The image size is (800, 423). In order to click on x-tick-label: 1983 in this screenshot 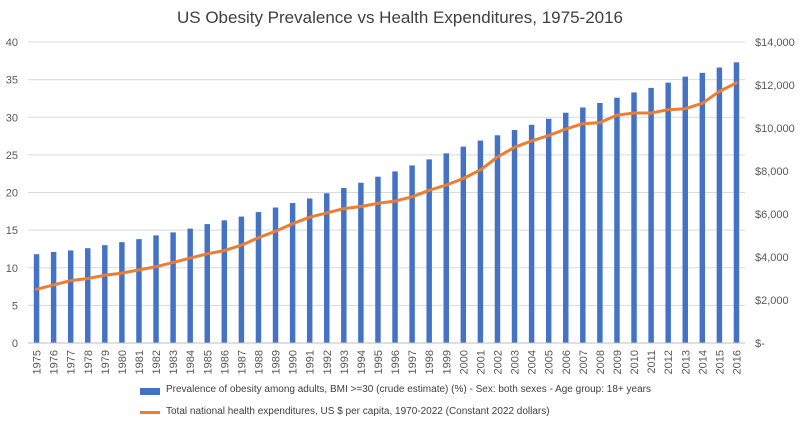, I will do `click(174, 362)`.